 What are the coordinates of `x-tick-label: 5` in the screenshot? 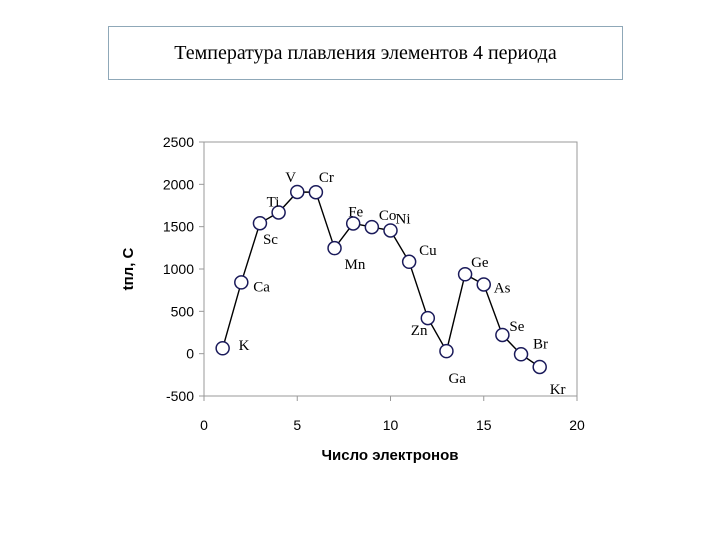 It's located at (297, 425).